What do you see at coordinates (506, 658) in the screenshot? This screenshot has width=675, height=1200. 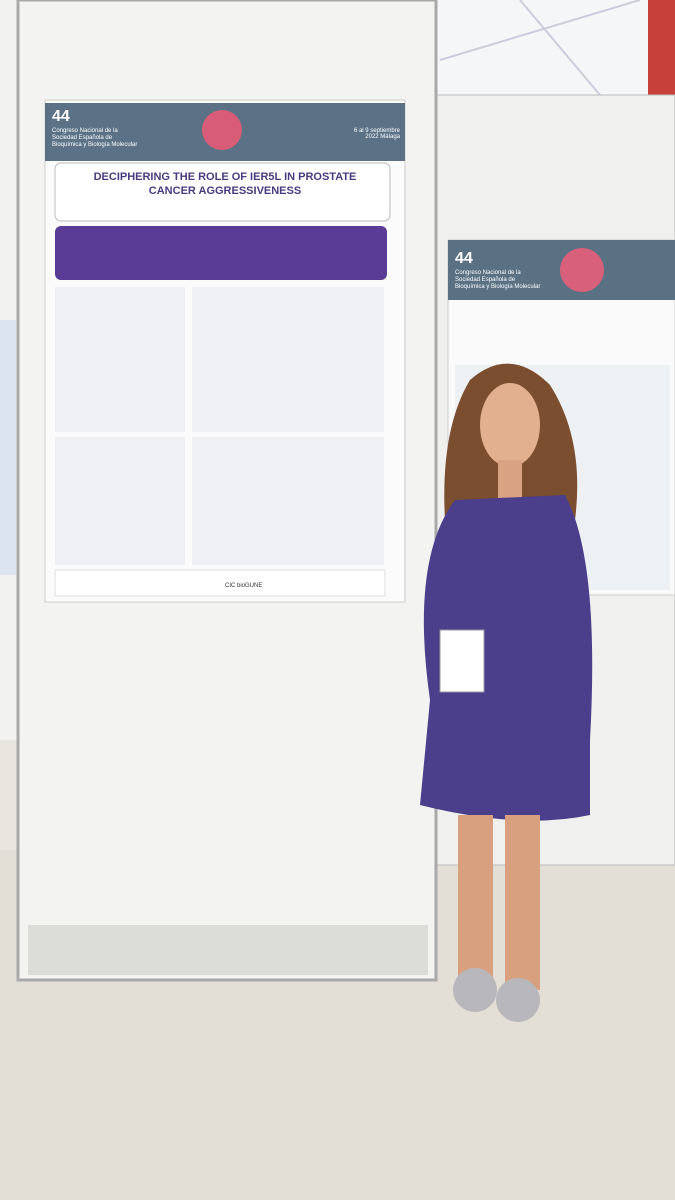 I see `dress` at bounding box center [506, 658].